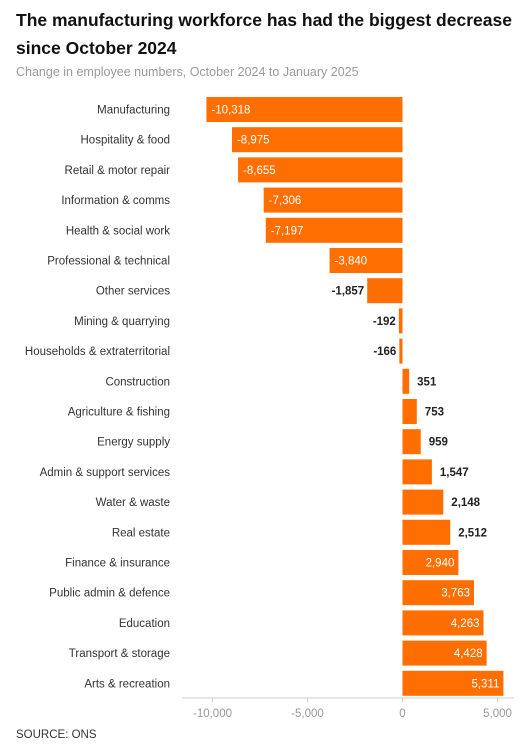  What do you see at coordinates (133, 503) in the screenshot?
I see `category-label: Water & waste` at bounding box center [133, 503].